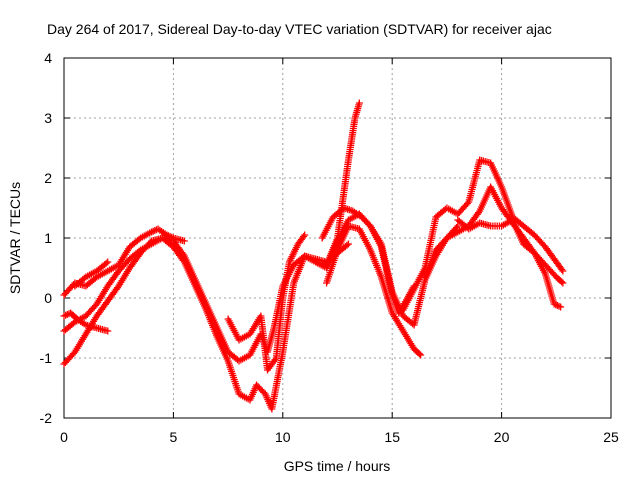  I want to click on y-tick-label: -1, so click(46, 358).